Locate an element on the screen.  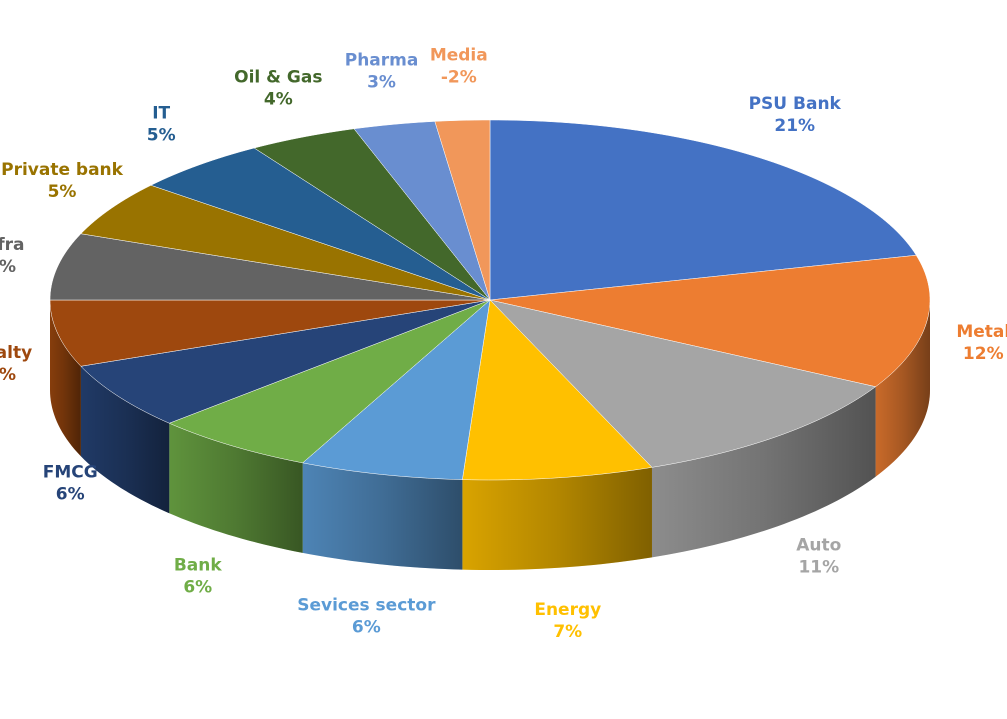
category-label: Media is located at coordinates (459, 55).